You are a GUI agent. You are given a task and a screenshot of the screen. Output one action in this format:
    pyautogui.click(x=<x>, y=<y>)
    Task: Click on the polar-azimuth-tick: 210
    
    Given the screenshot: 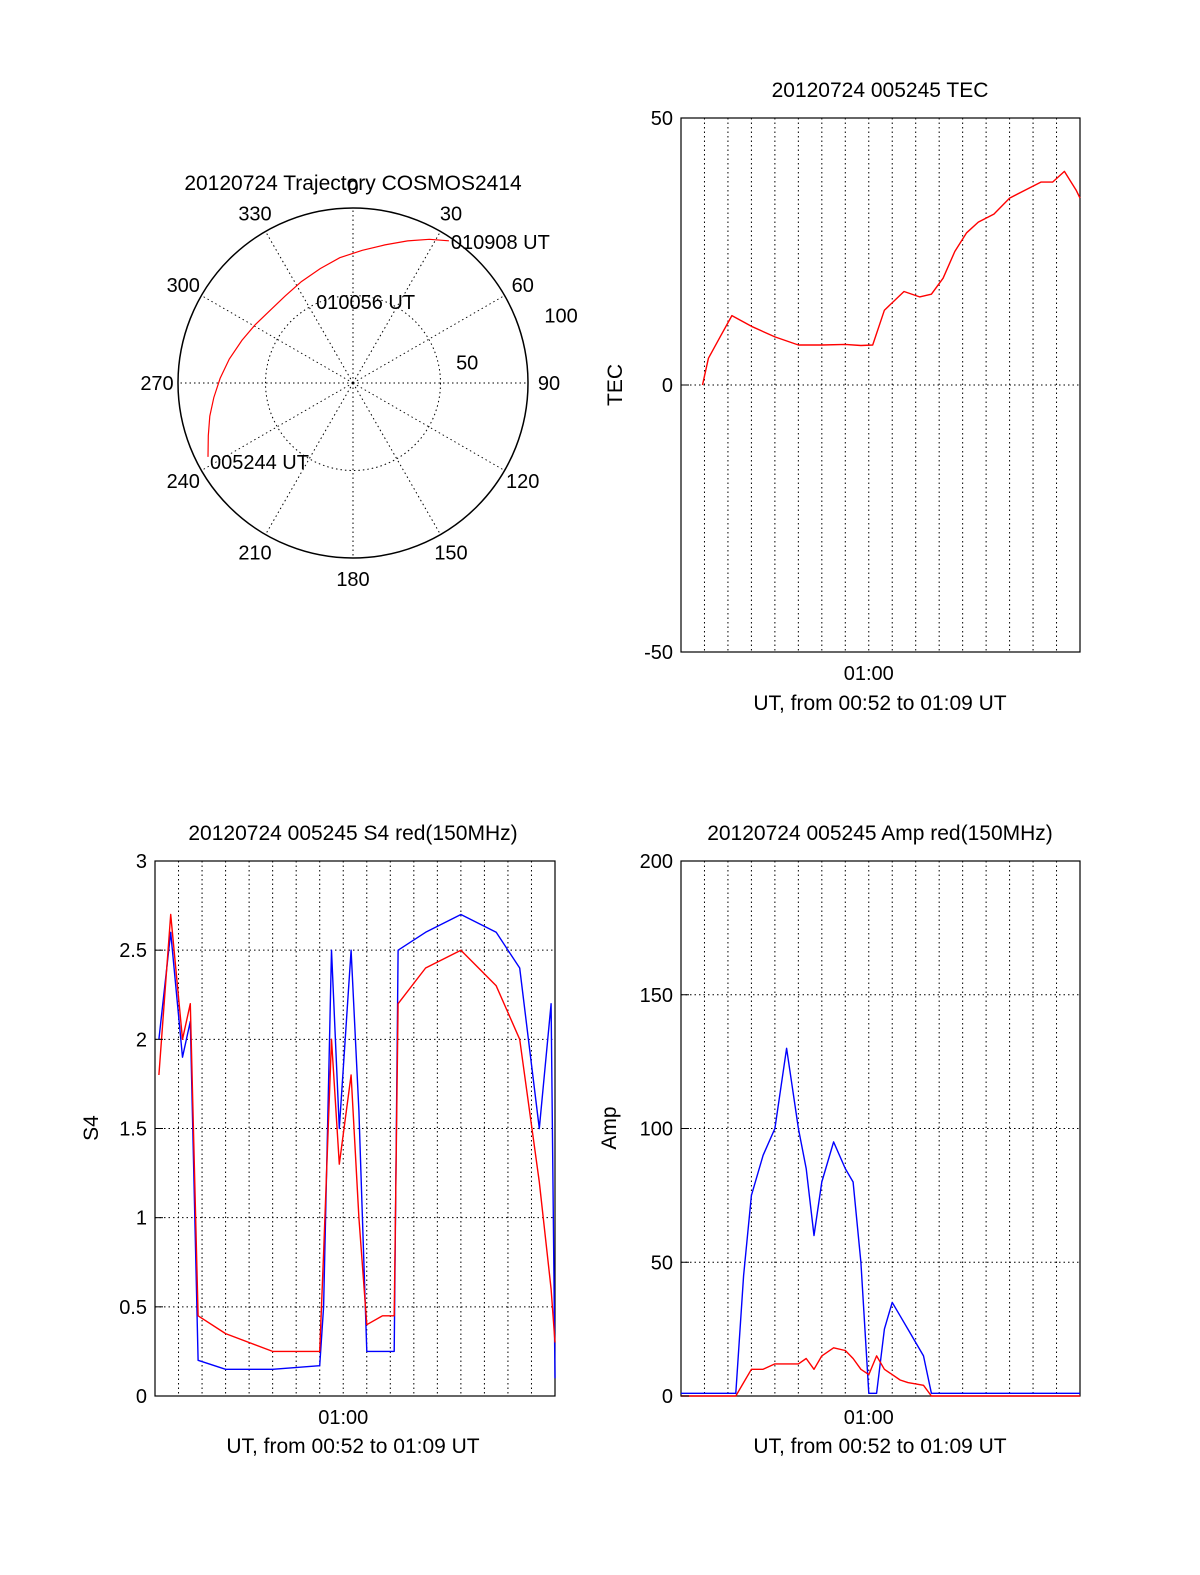 What is the action you would take?
    pyautogui.click(x=254, y=554)
    